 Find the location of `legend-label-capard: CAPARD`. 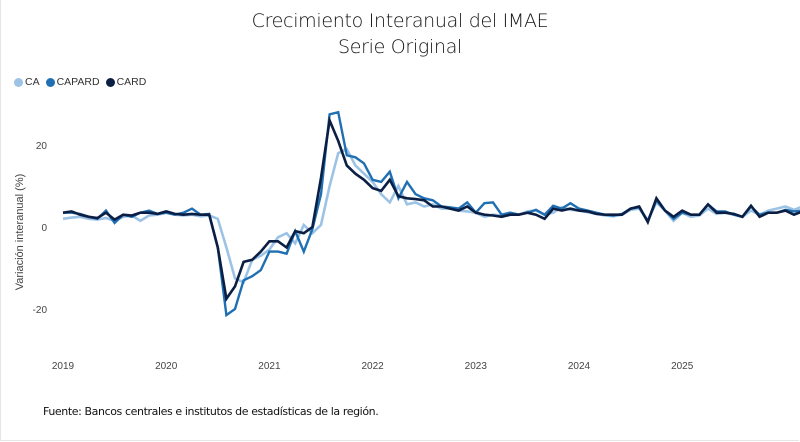

legend-label-capard: CAPARD is located at coordinates (78, 82).